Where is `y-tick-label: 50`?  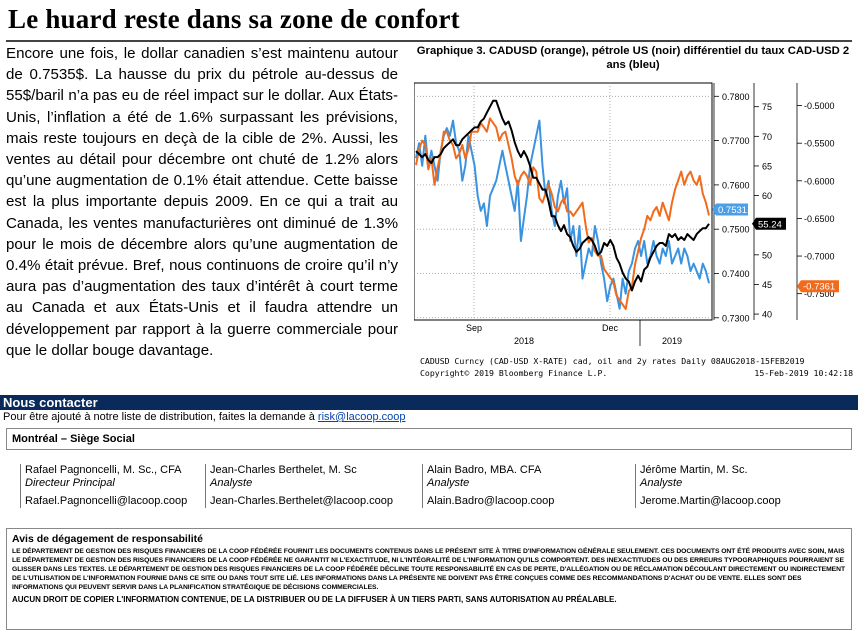 y-tick-label: 50 is located at coordinates (767, 255).